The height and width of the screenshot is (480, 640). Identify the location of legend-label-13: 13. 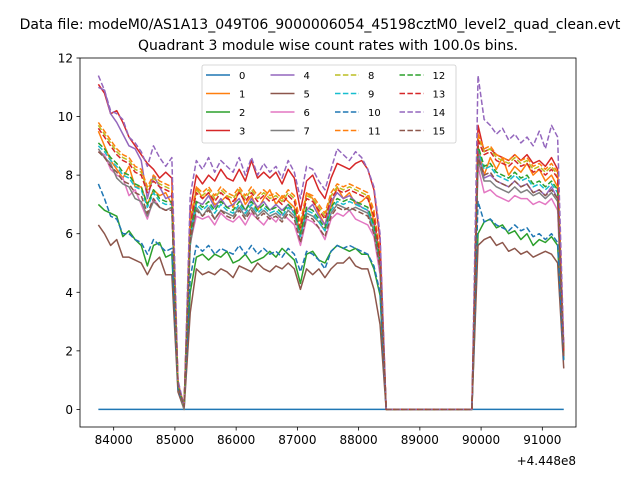
(439, 95).